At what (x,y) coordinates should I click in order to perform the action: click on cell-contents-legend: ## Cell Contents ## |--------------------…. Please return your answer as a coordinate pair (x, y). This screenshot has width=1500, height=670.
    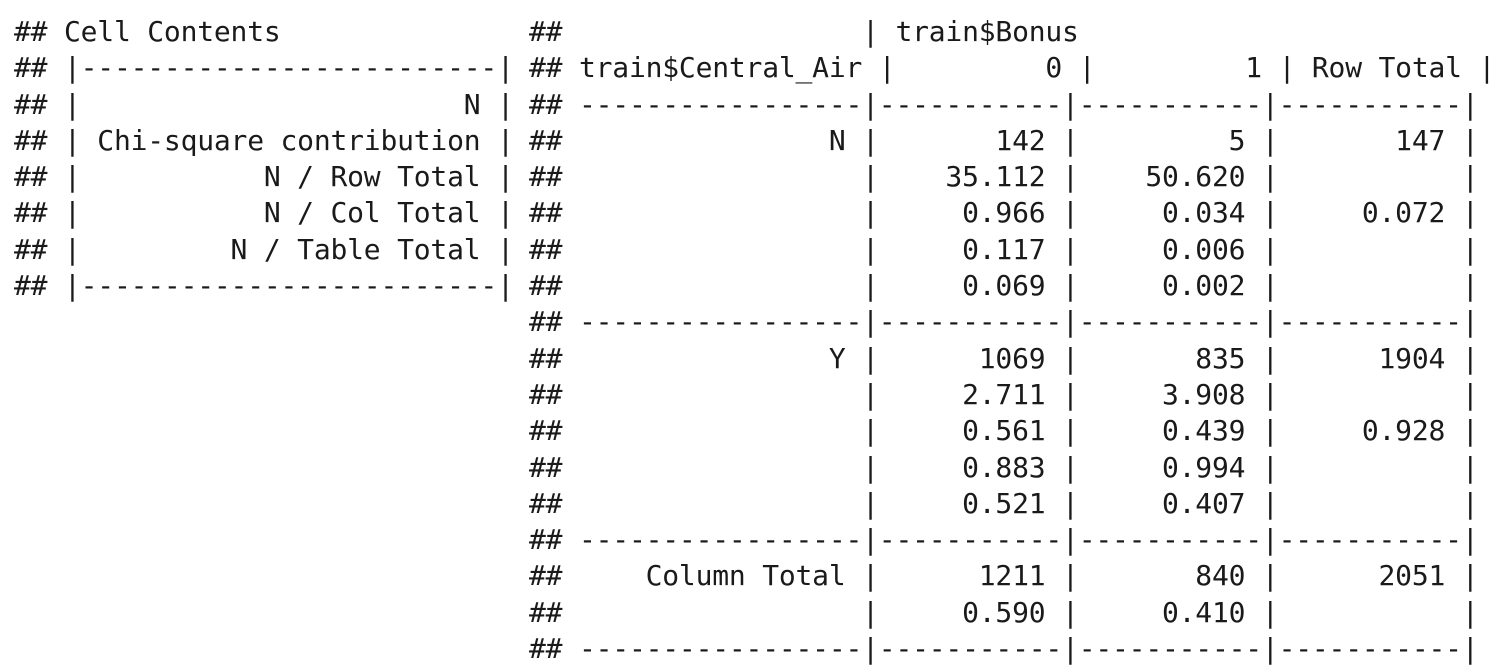
    Looking at the image, I should click on (264, 159).